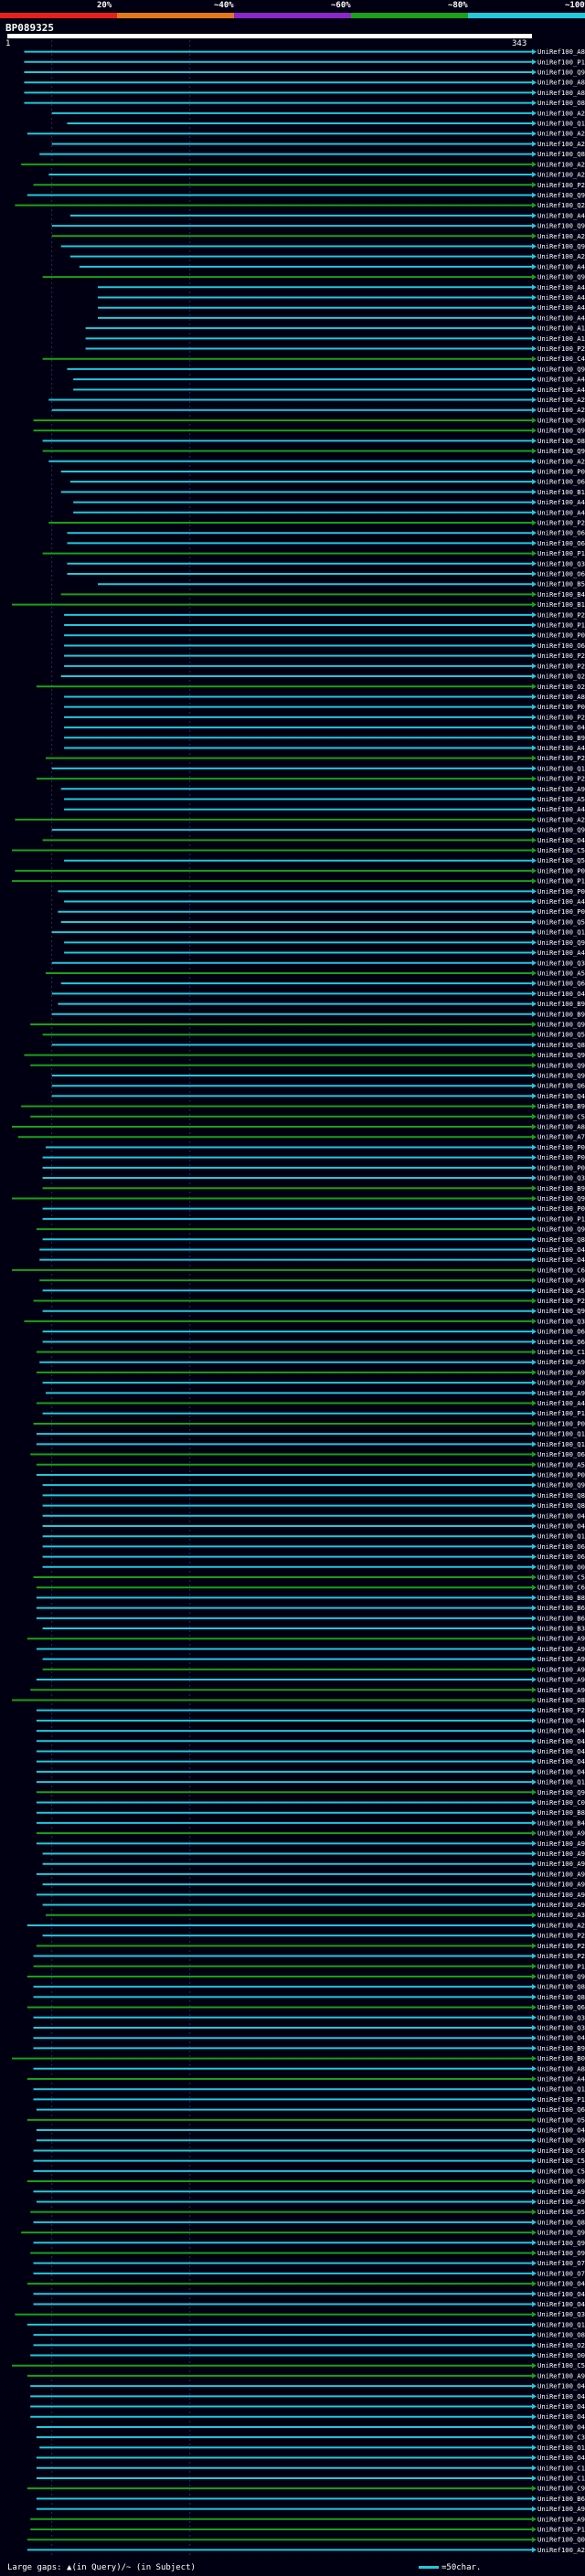 The width and height of the screenshot is (585, 2576). Describe the element at coordinates (561, 400) in the screenshot. I see `hit-label: UniRef100_A2SY33` at that location.